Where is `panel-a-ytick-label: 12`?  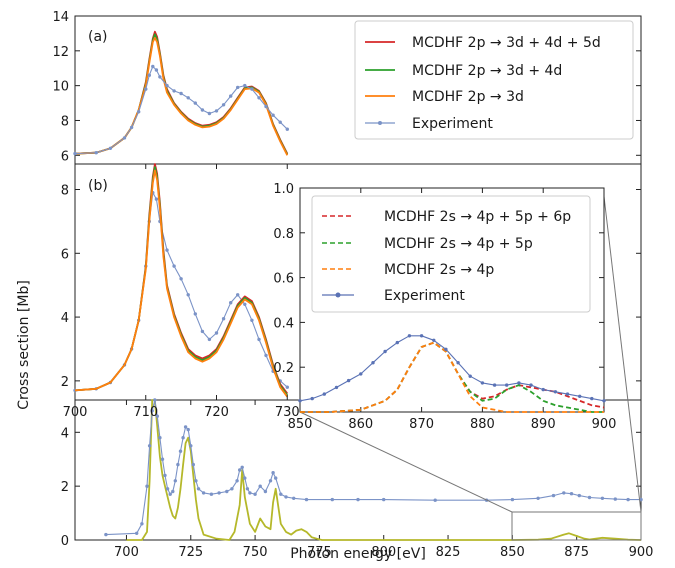 panel-a-ytick-label: 12 is located at coordinates (60, 52).